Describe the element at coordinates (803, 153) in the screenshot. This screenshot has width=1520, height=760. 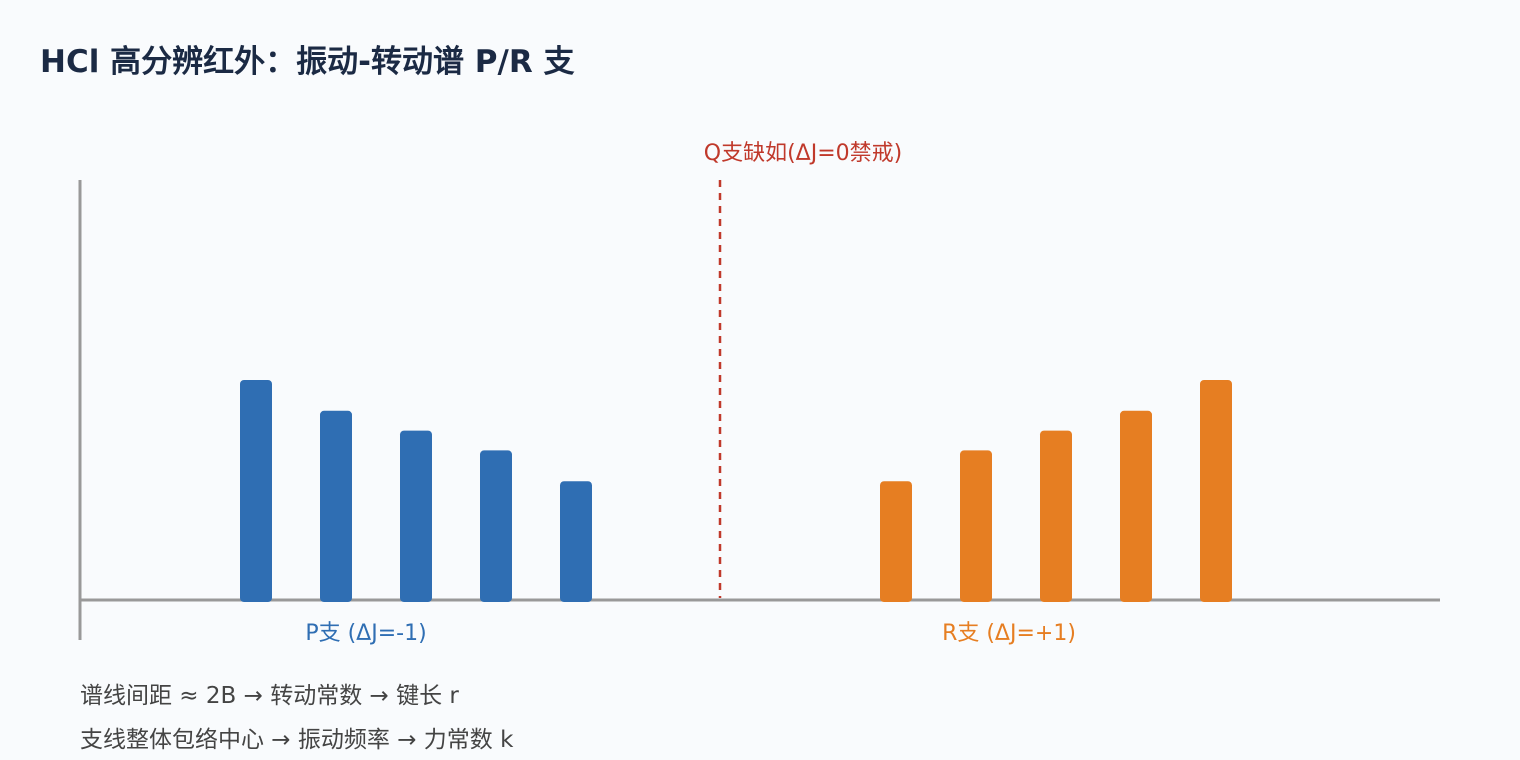
I see `q-branch-annotation: Q支缺如(ΔJ=0禁戒)` at that location.